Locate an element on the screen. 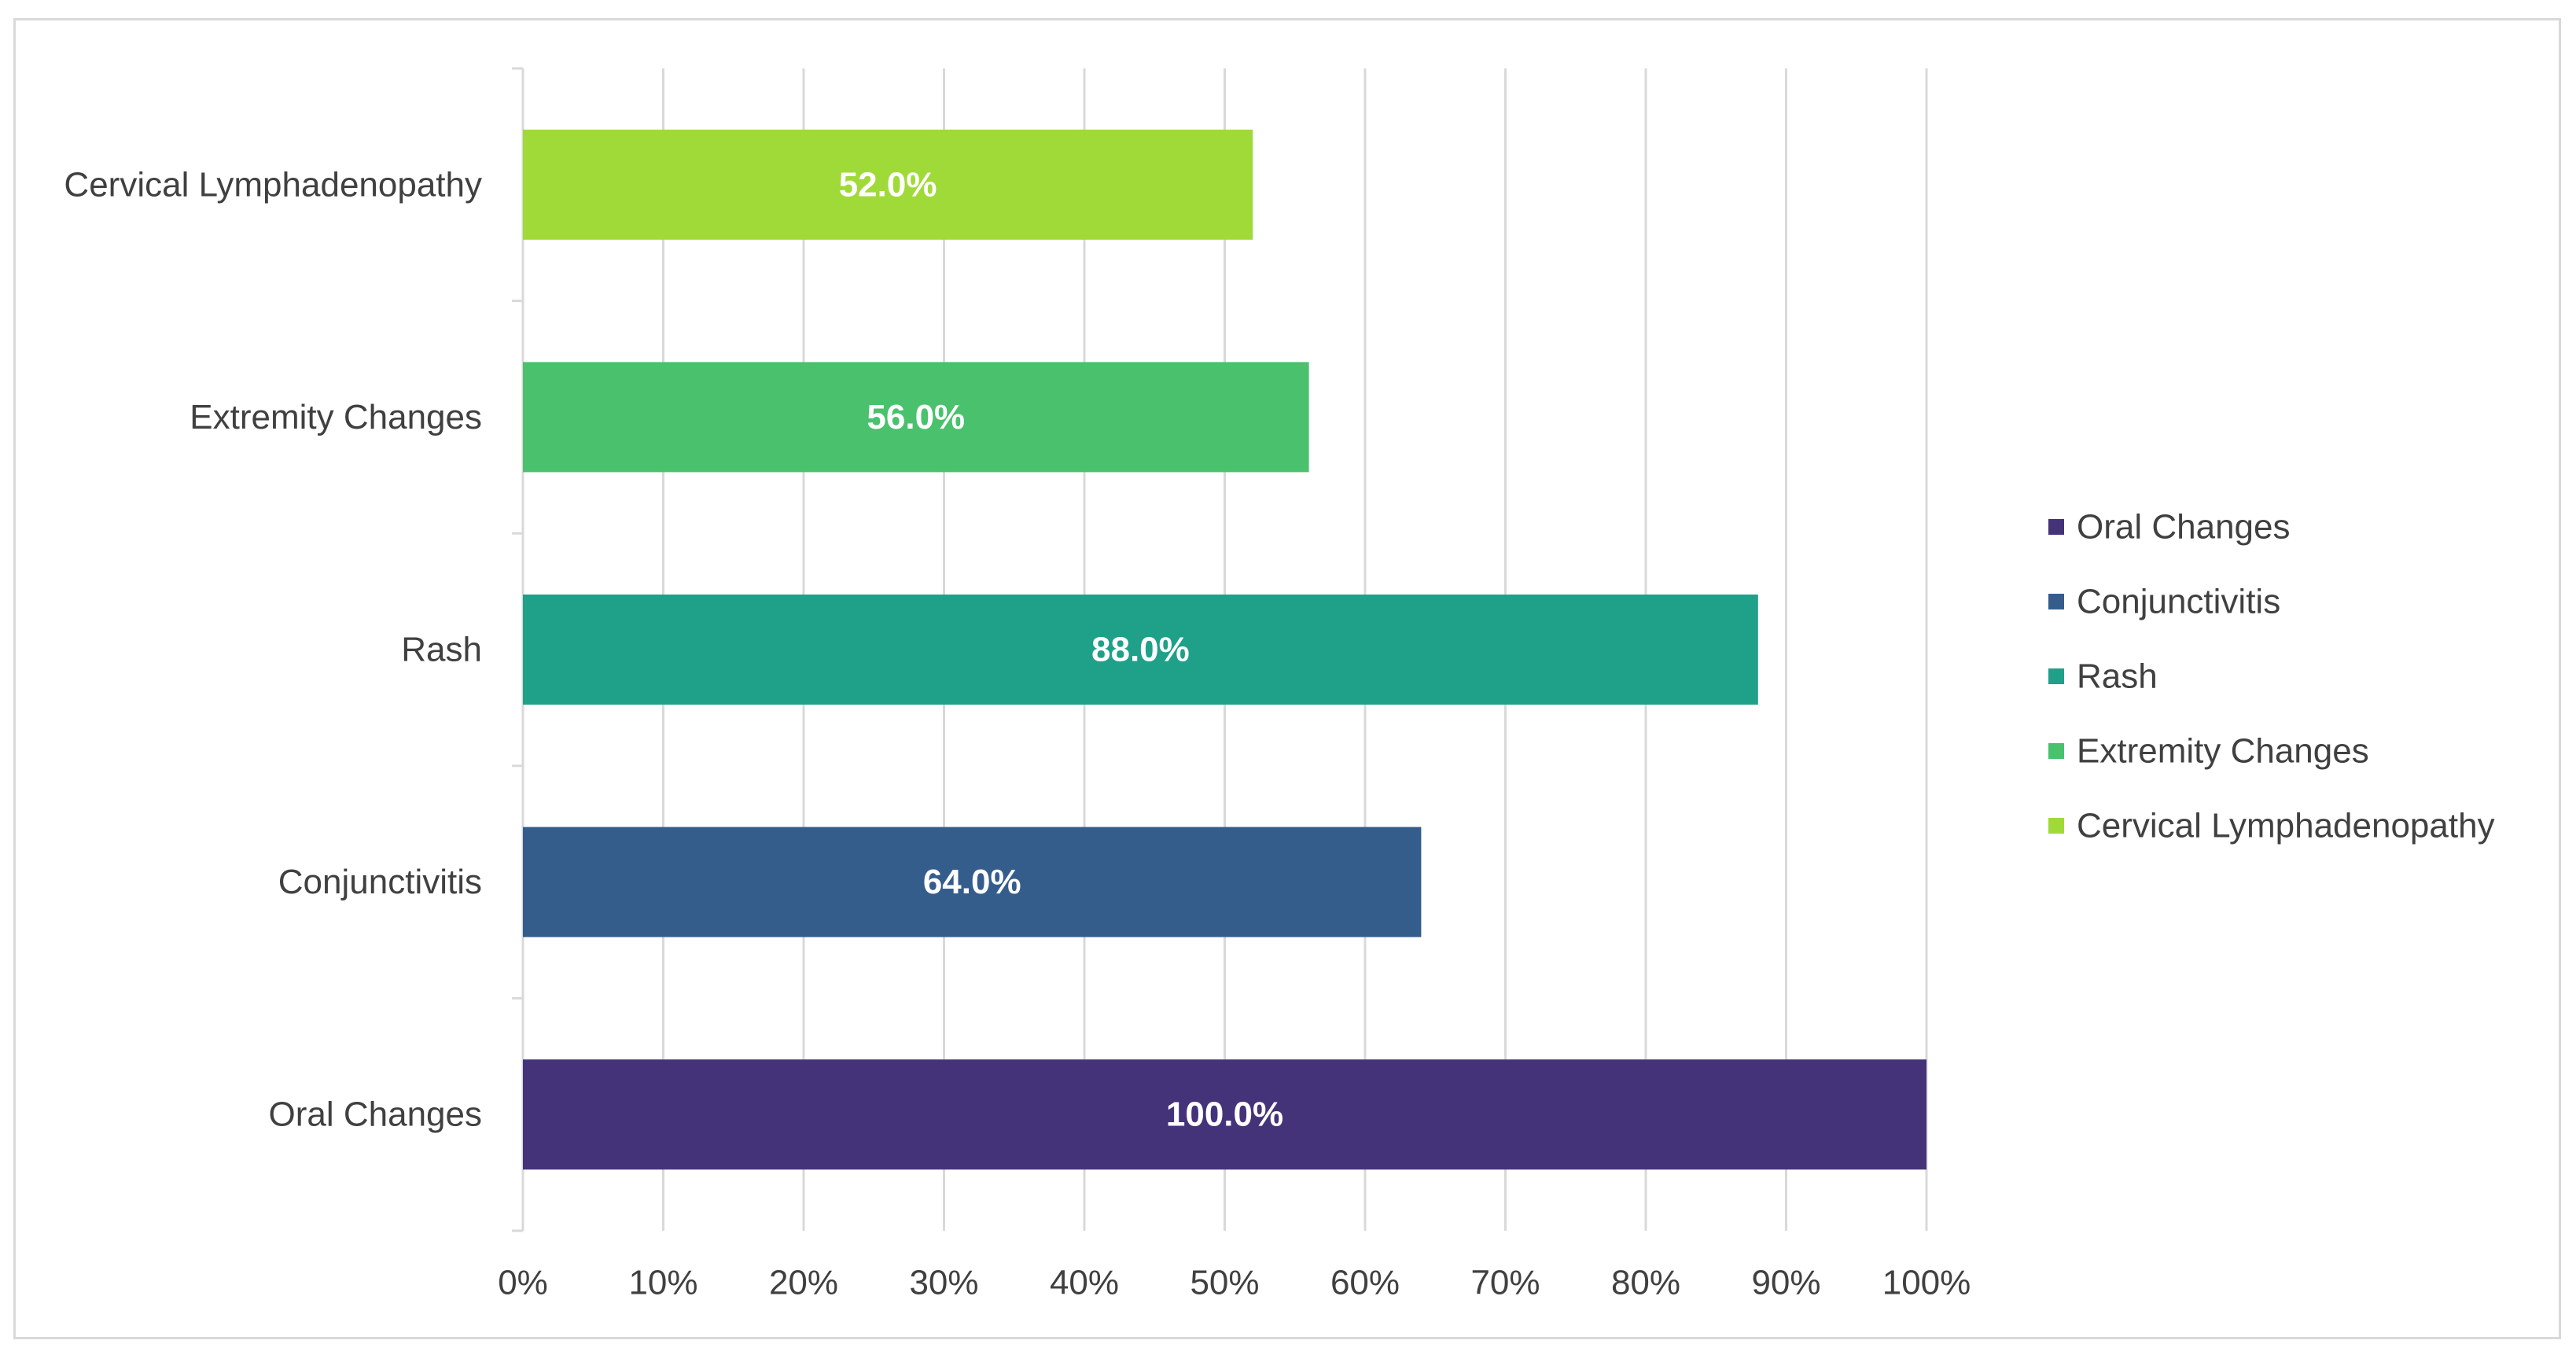 This screenshot has height=1355, width=2576. data-label-rash: 88.0% is located at coordinates (1140, 650).